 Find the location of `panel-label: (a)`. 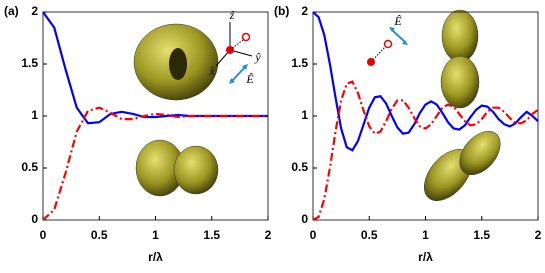

panel-label: (a) is located at coordinates (11, 11).